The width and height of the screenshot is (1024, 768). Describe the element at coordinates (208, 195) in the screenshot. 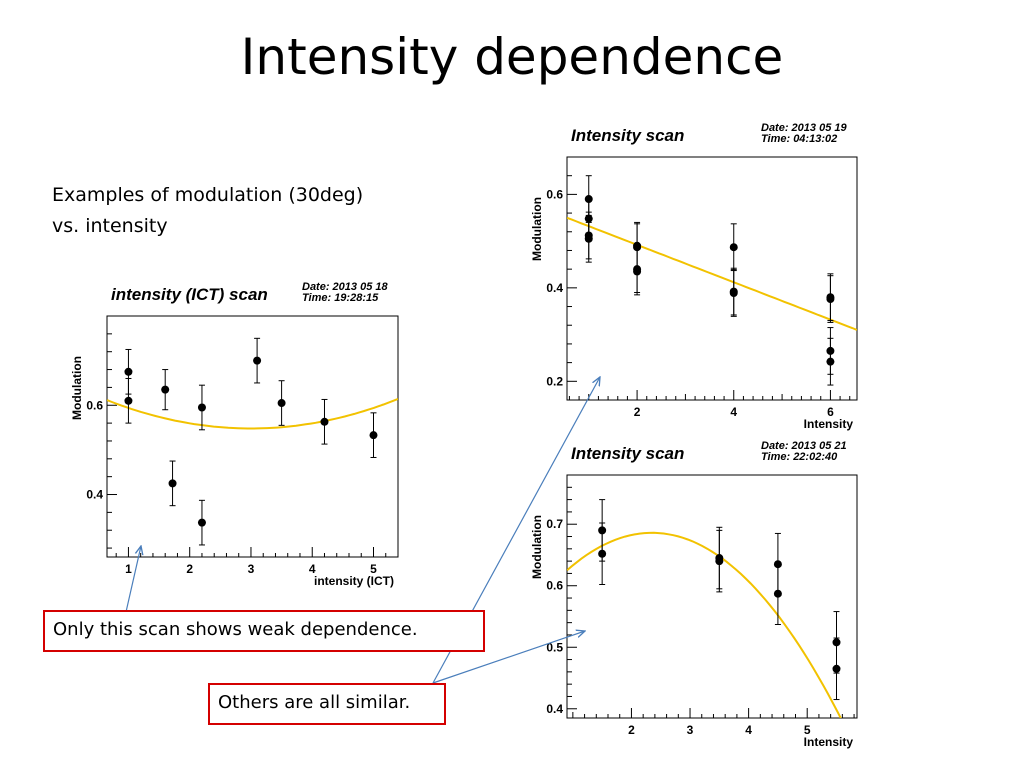

I see `subtitle-line-1: Examples of modulation (30deg)` at that location.